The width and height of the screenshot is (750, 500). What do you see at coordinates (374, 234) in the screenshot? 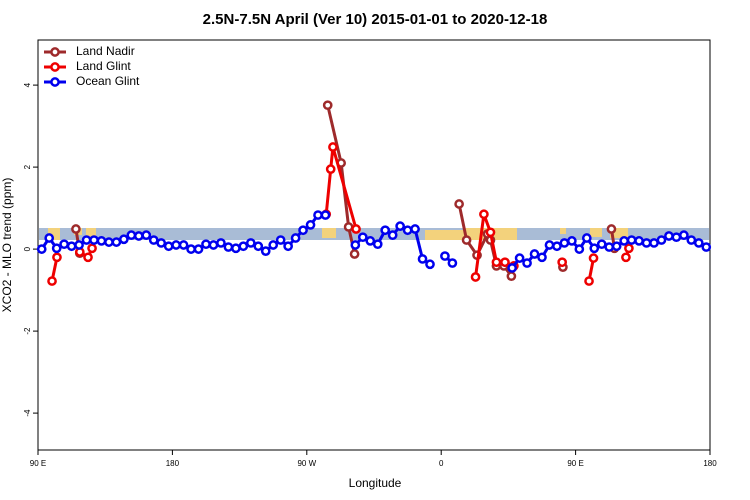
I see `surface-band` at bounding box center [374, 234].